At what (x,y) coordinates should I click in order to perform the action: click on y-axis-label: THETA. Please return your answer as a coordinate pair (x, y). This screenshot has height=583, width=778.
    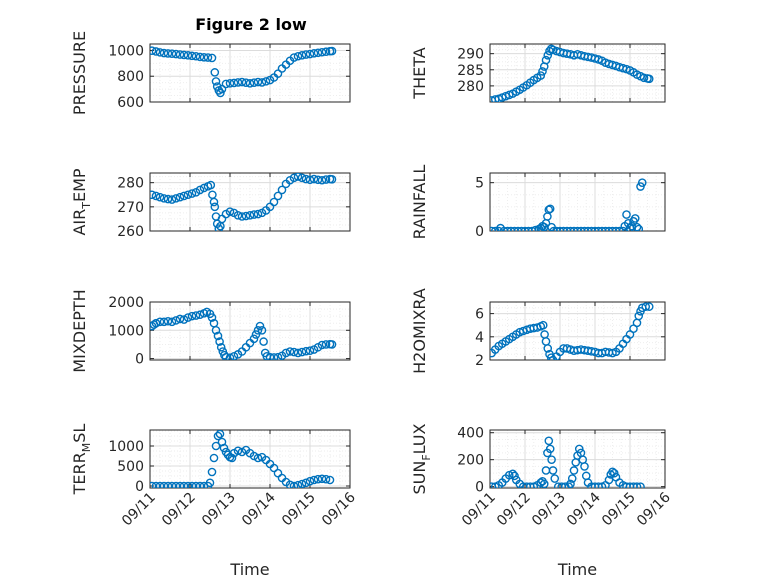
    Looking at the image, I should click on (419, 73).